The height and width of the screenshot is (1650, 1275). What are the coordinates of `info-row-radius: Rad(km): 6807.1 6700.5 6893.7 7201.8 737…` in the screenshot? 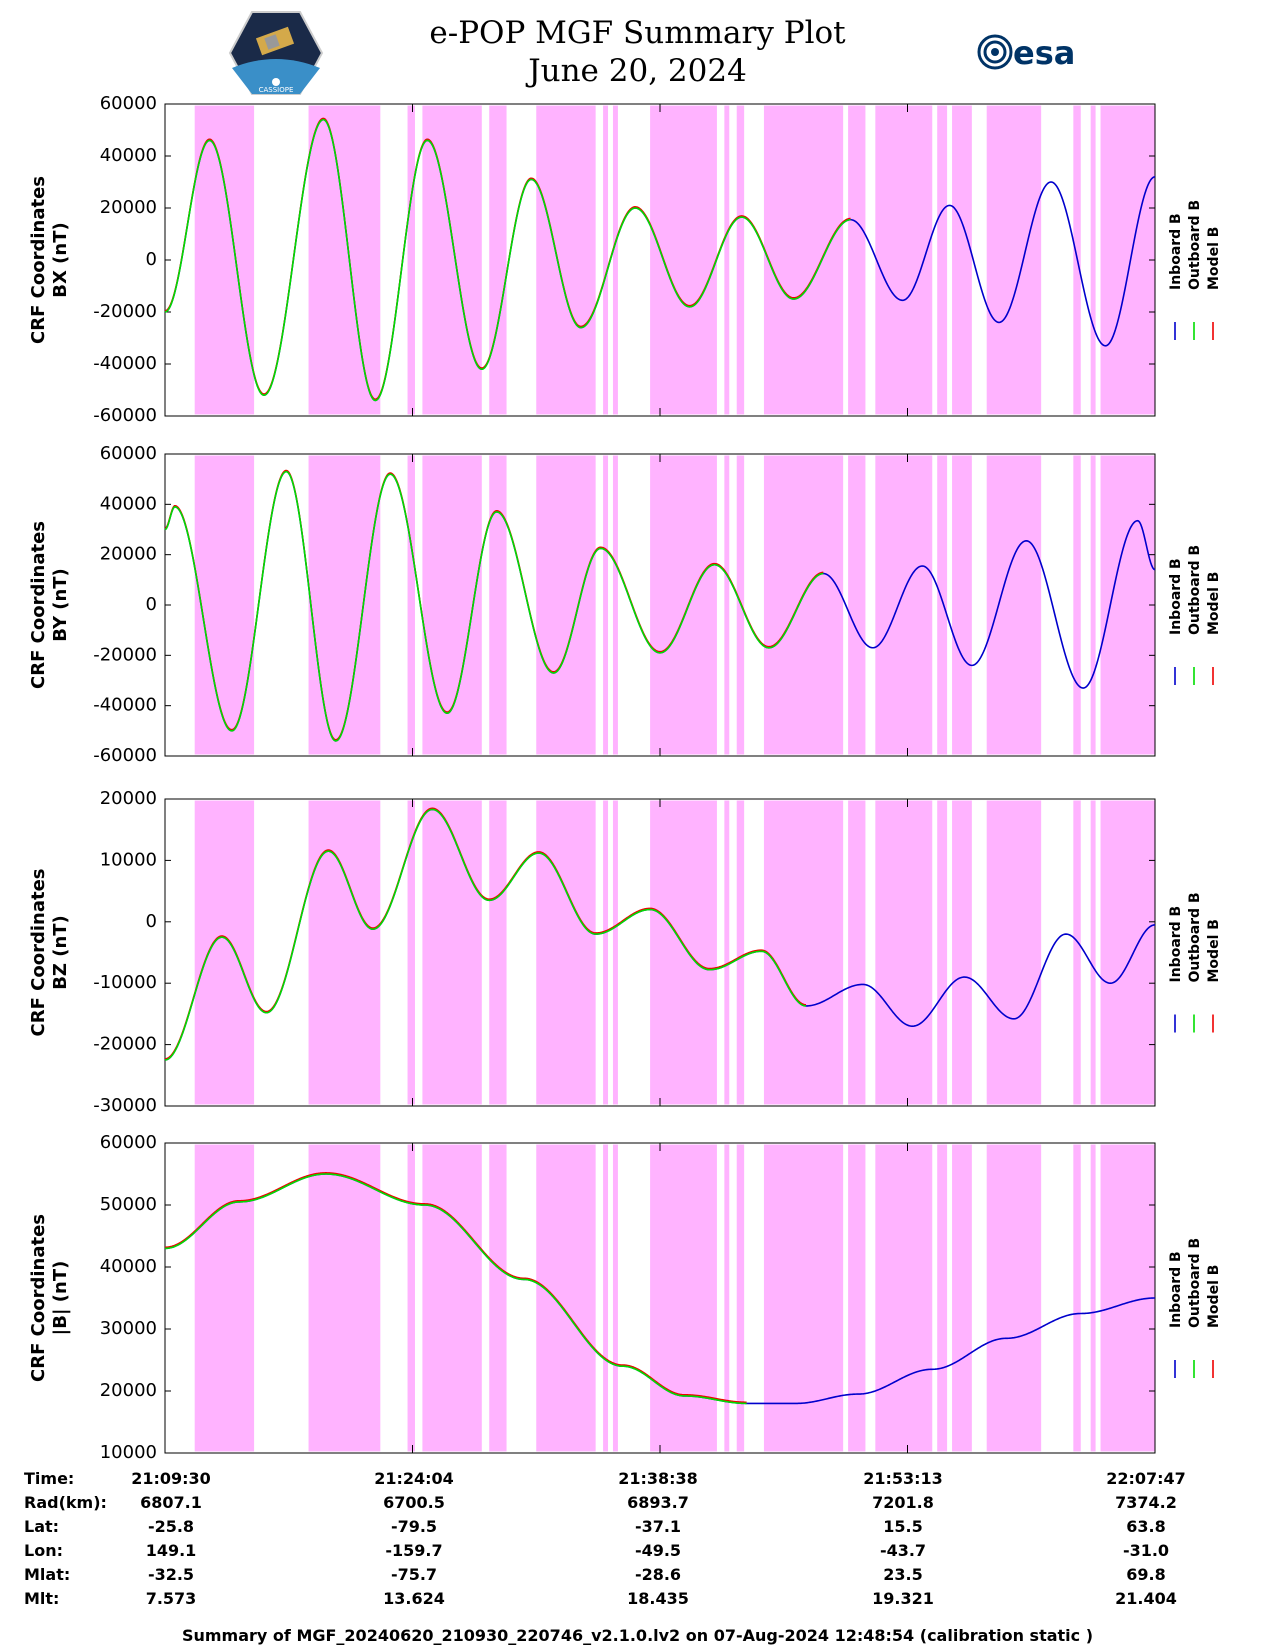 It's located at (637, 1503).